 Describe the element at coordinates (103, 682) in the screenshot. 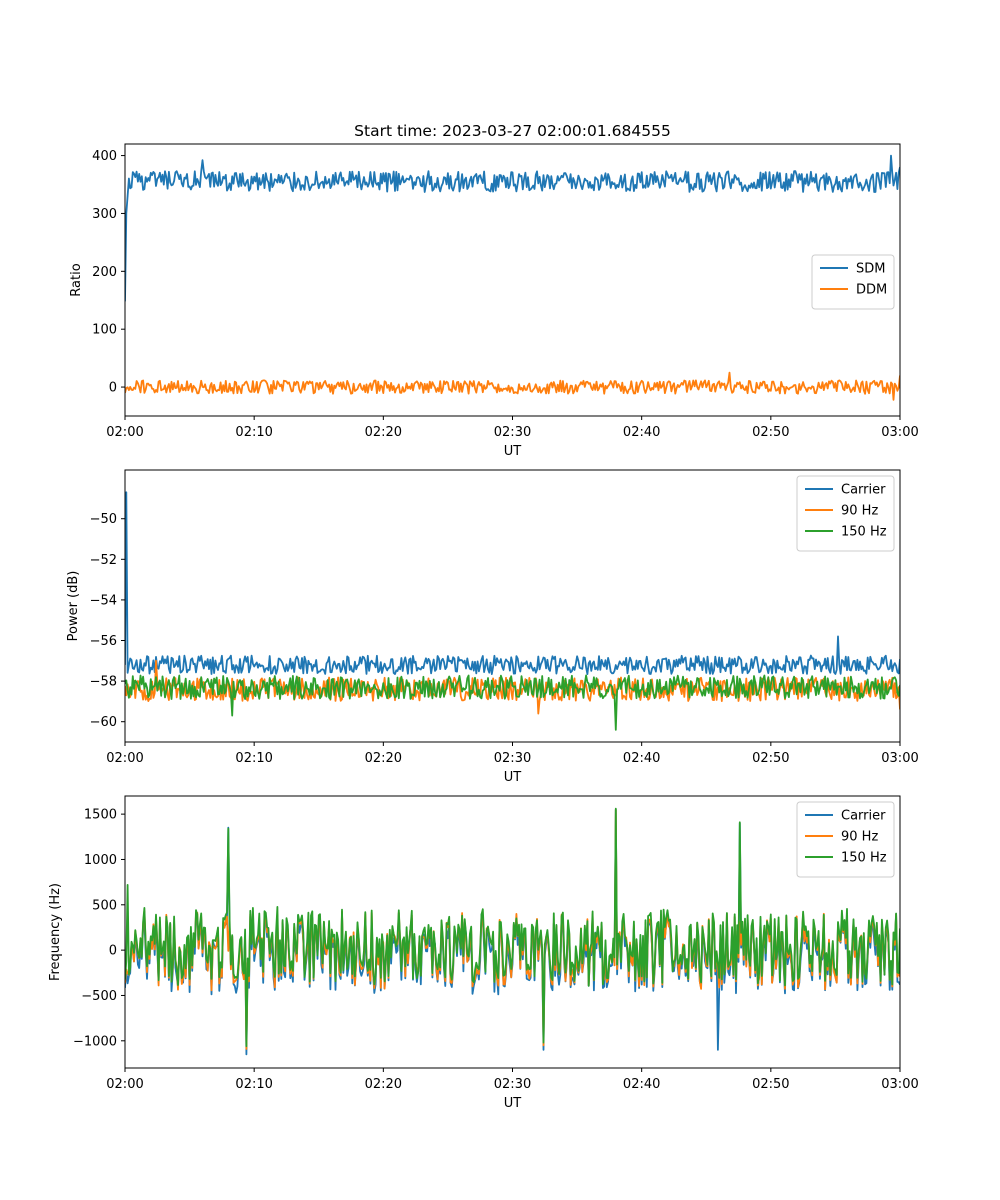

I see `y-tick-label: −58` at that location.